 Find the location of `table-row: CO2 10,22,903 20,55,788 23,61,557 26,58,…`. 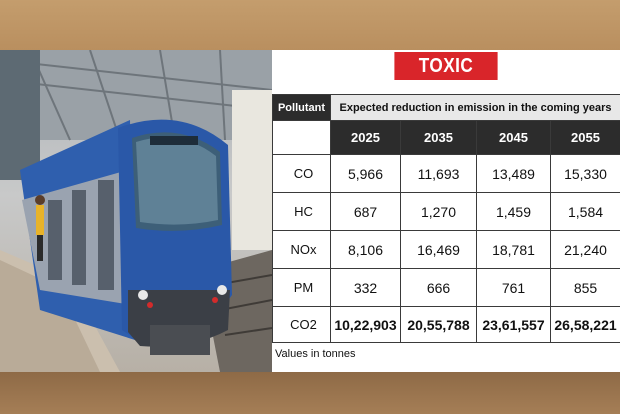

table-row: CO2 10,22,903 20,55,788 23,61,557 26,58,… is located at coordinates (446, 324).